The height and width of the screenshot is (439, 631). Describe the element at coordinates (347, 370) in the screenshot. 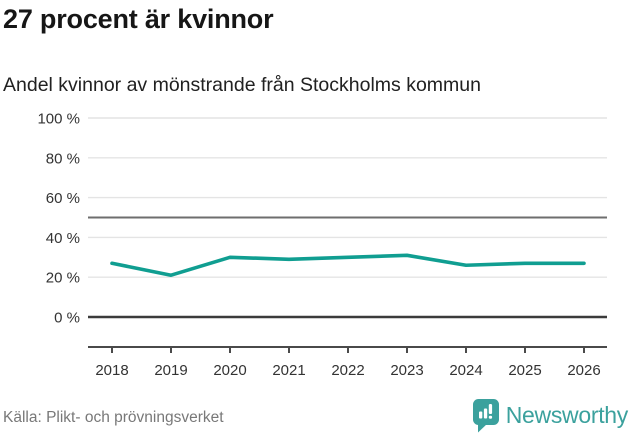

I see `x-tick-label: 2022` at that location.